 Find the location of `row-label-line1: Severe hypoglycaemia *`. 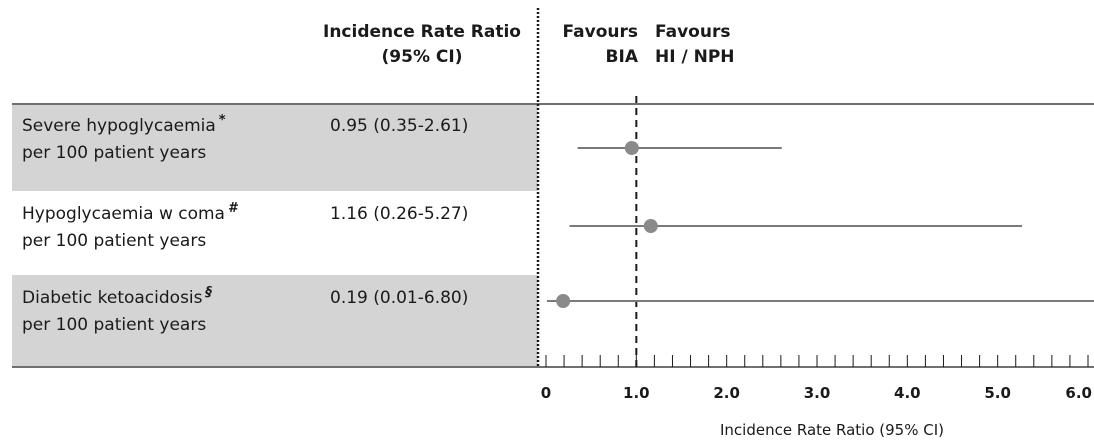

row-label-line1: Severe hypoglycaemia * is located at coordinates (124, 126).